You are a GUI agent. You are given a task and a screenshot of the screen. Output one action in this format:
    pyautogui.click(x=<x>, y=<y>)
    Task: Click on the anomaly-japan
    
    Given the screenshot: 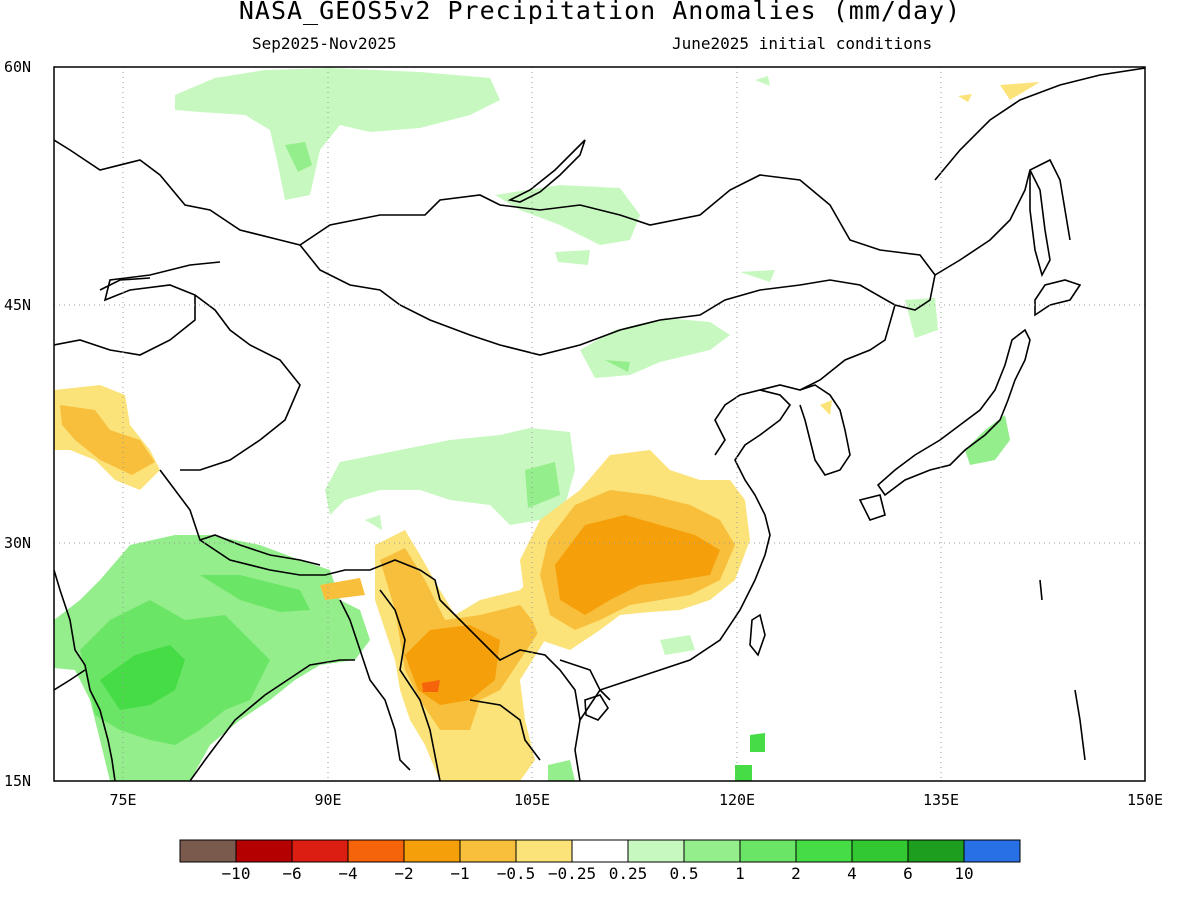 What is the action you would take?
    pyautogui.click(x=987, y=440)
    